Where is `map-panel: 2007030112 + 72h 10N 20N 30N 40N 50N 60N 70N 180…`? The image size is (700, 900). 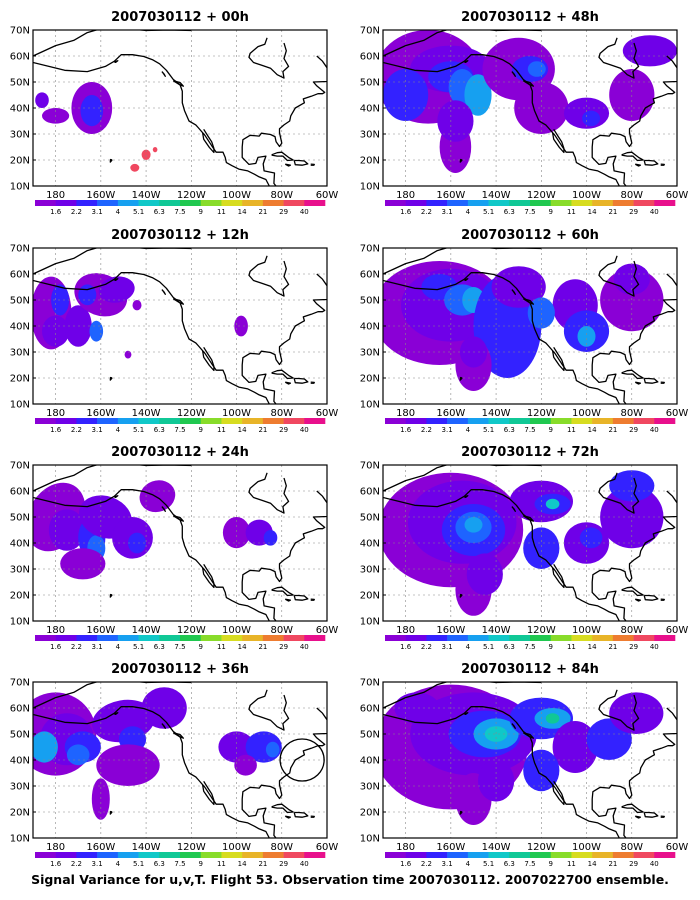
map-panel: 2007030112 + 72h 10N 20N 30N 40N 50N 60N 70N 180… is located at coordinates (524, 548).